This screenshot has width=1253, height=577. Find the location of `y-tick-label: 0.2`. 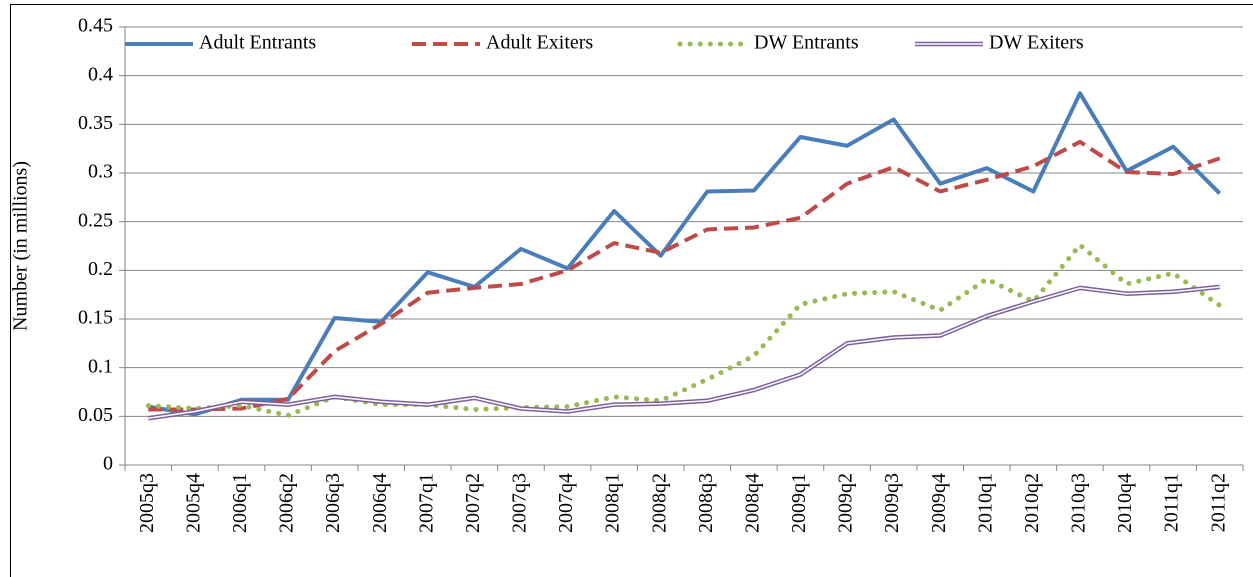

y-tick-label: 0.2 is located at coordinates (100, 269).